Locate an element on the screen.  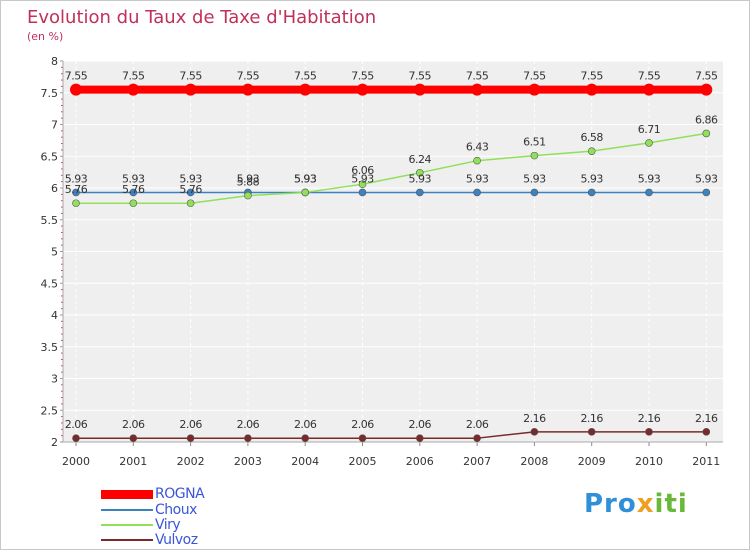
y-tick-label: 7.5 is located at coordinates (50, 93).